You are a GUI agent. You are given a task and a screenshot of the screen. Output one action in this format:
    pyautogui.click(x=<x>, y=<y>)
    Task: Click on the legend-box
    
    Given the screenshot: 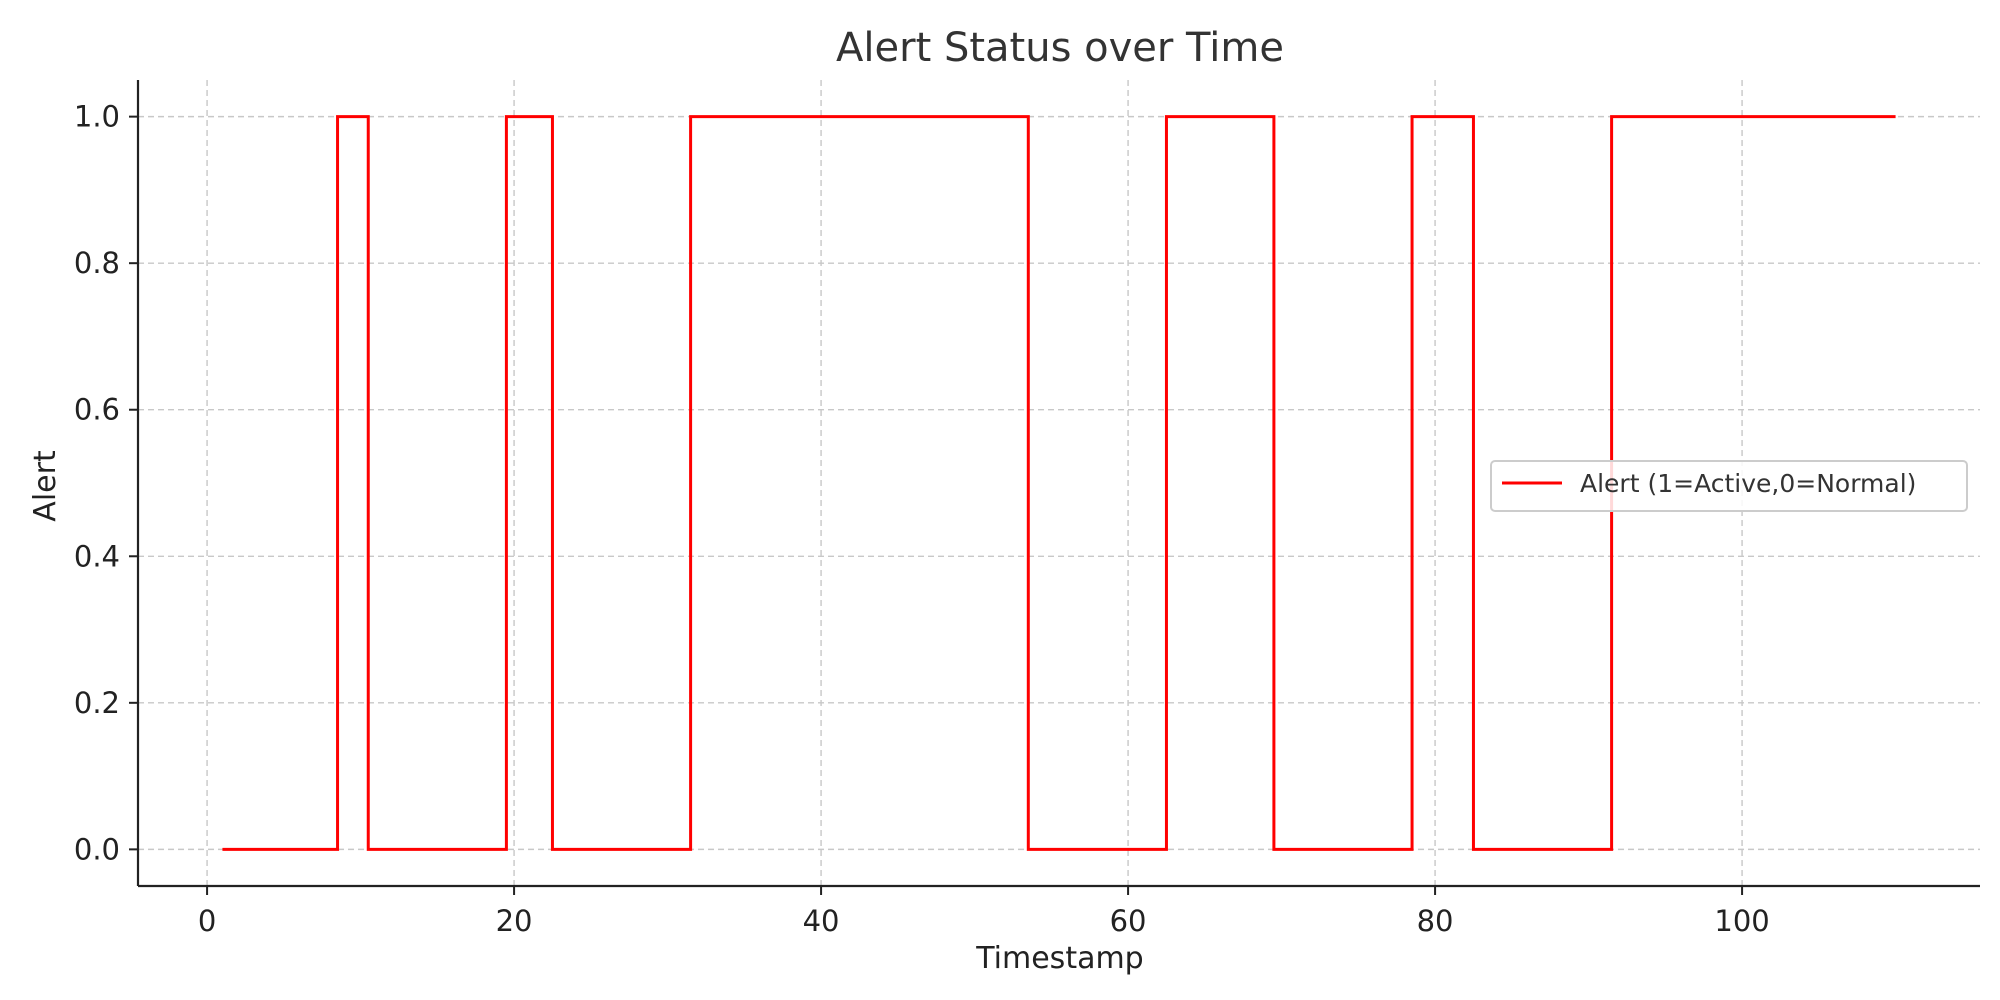 What is the action you would take?
    pyautogui.click(x=1729, y=486)
    